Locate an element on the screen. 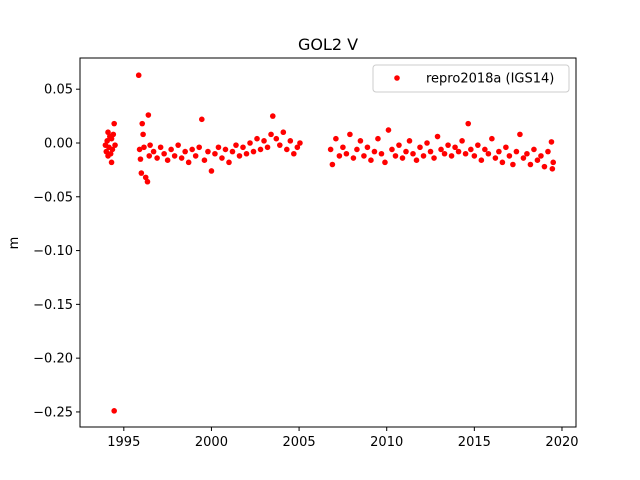  y-tick-label: 0.05 is located at coordinates (58, 90).